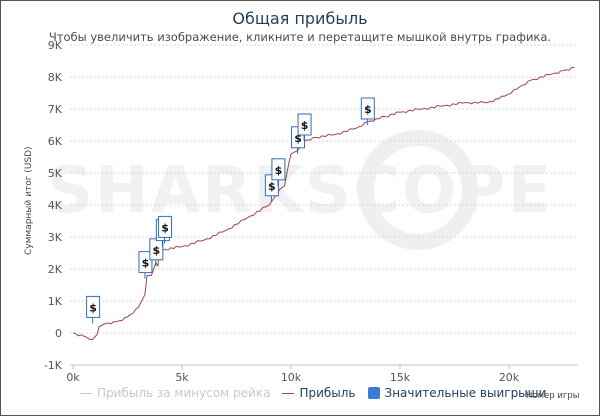 The image size is (600, 416). Describe the element at coordinates (291, 377) in the screenshot. I see `svg-text: 10k` at that location.